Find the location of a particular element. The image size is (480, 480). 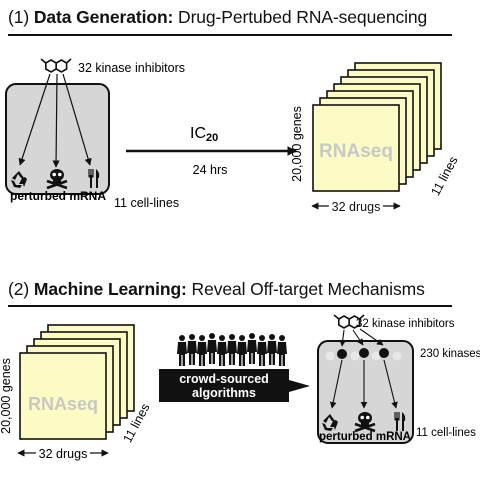

s1-lines-label: 11 lines is located at coordinates (444, 176).